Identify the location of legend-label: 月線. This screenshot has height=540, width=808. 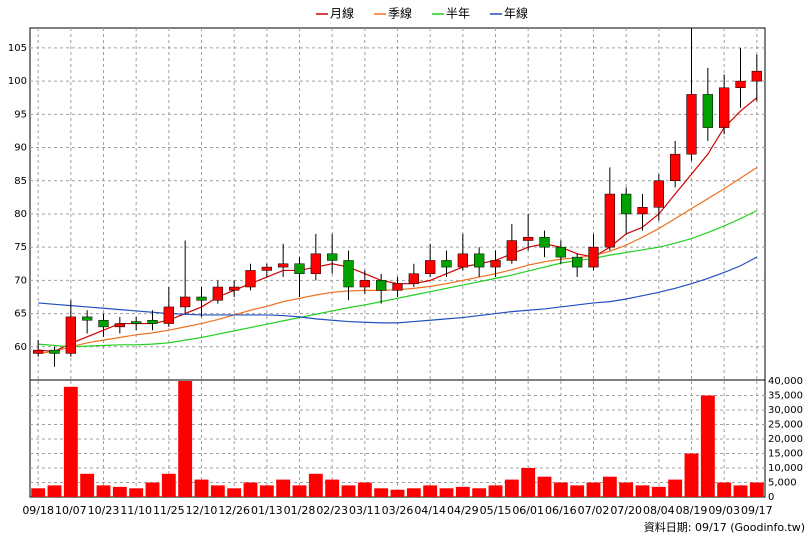
(342, 13).